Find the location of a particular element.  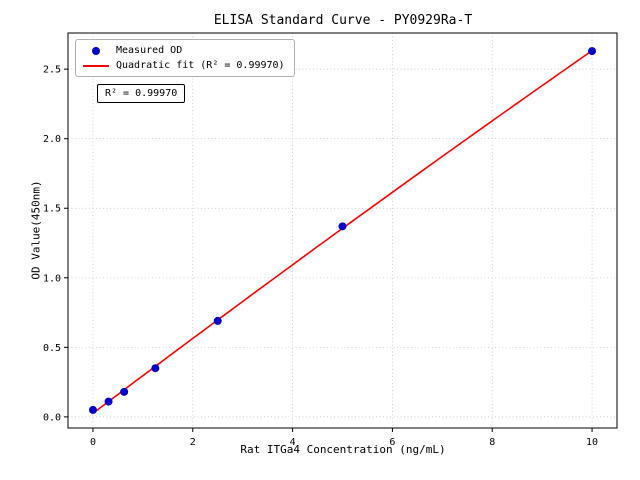

x-axis-label: Rat ITGa4 Concentration (ng/mL) is located at coordinates (343, 449).